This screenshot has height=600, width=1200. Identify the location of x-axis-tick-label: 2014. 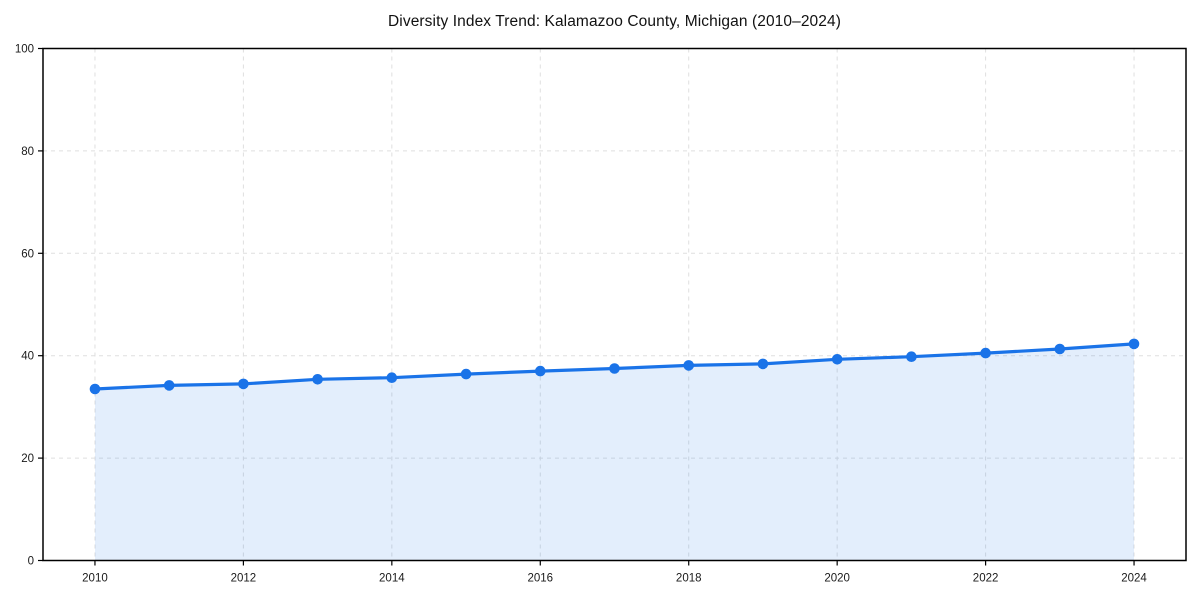
(392, 579).